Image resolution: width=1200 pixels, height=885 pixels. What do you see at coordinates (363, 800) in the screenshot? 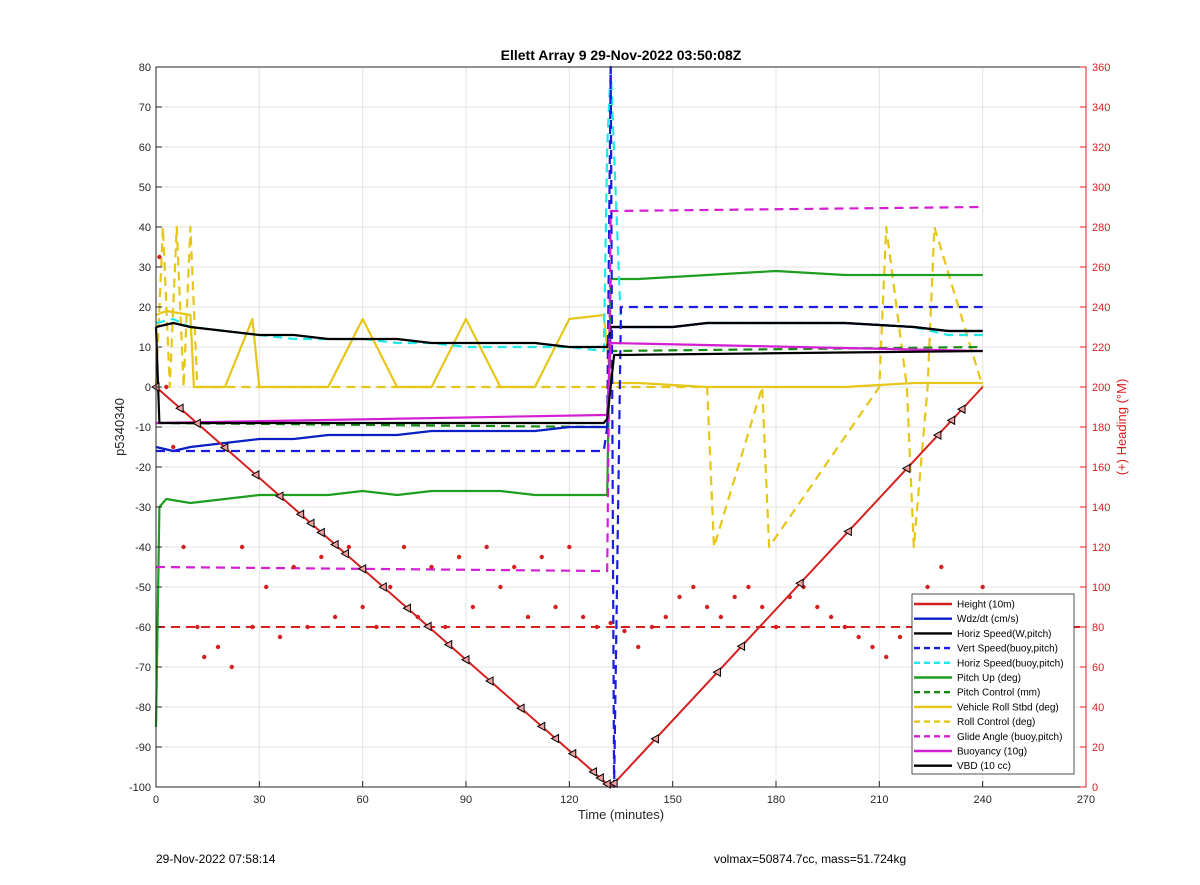
I see `x-tick-label: 60` at bounding box center [363, 800].